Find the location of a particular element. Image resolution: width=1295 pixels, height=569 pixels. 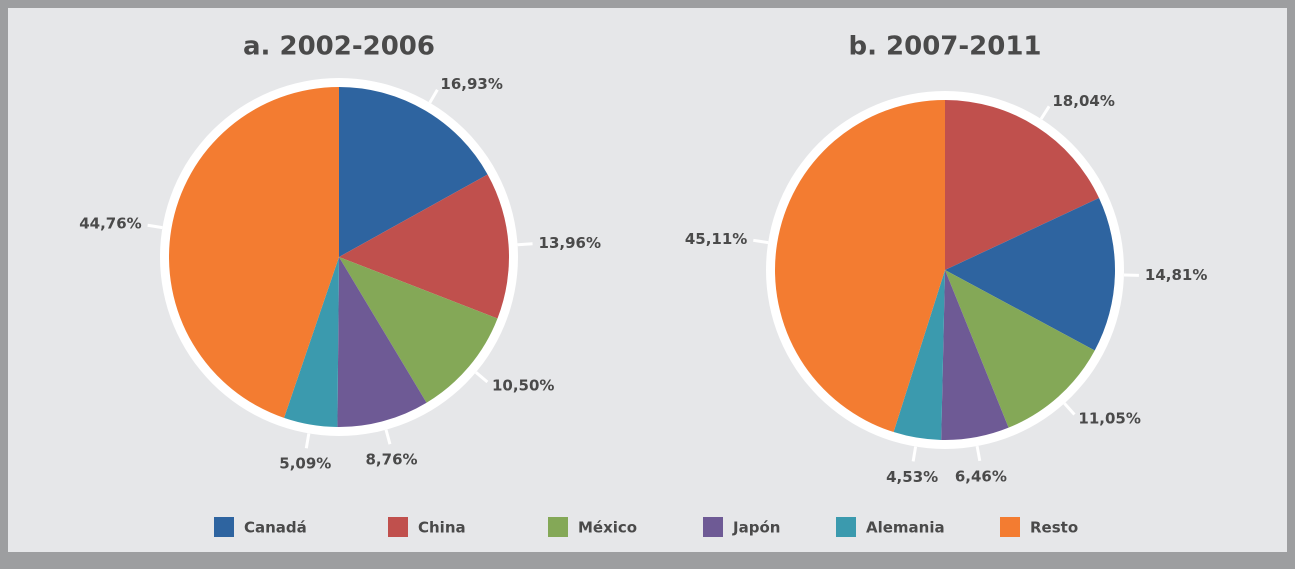

data-label: 6,46% is located at coordinates (981, 476).